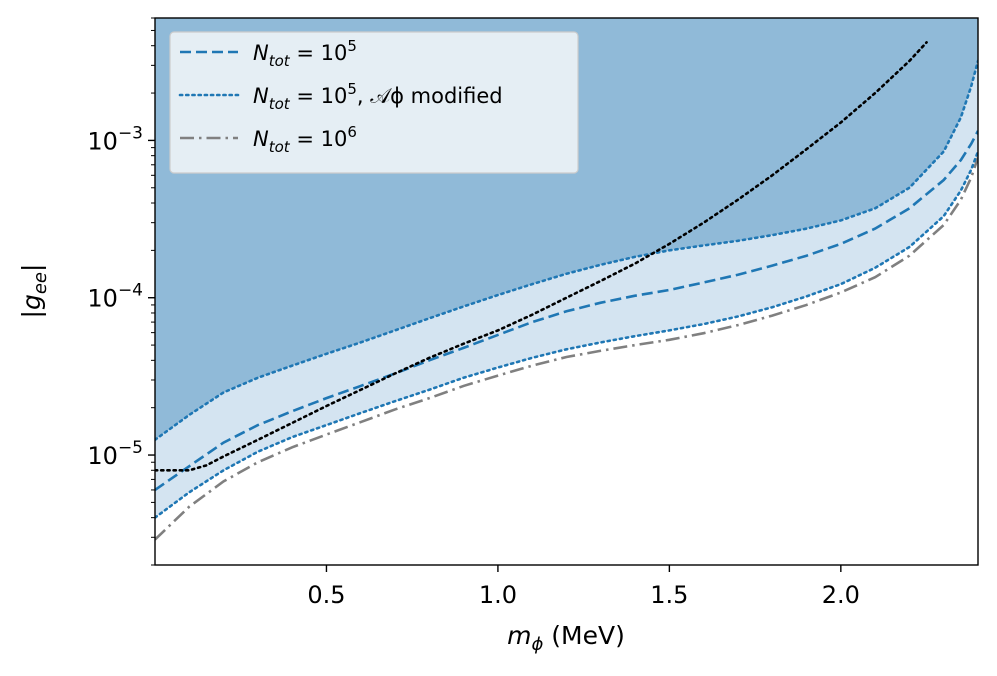 The width and height of the screenshot is (997, 676). Describe the element at coordinates (305, 139) in the screenshot. I see `legend-label-2: Ntot = 106` at that location.